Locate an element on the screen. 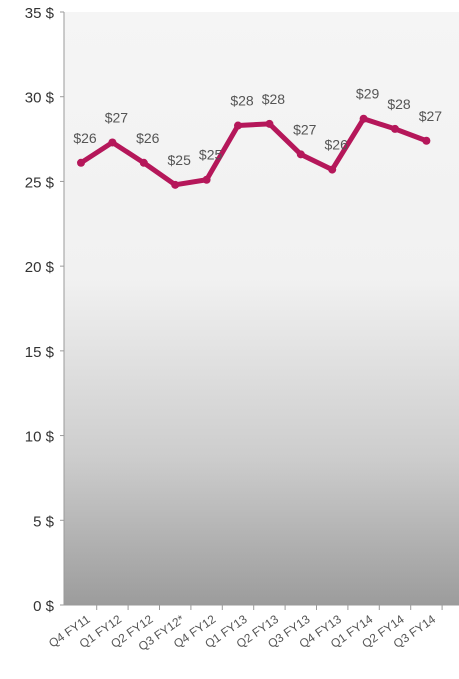 The image size is (459, 679). series-line is located at coordinates (253, 152).